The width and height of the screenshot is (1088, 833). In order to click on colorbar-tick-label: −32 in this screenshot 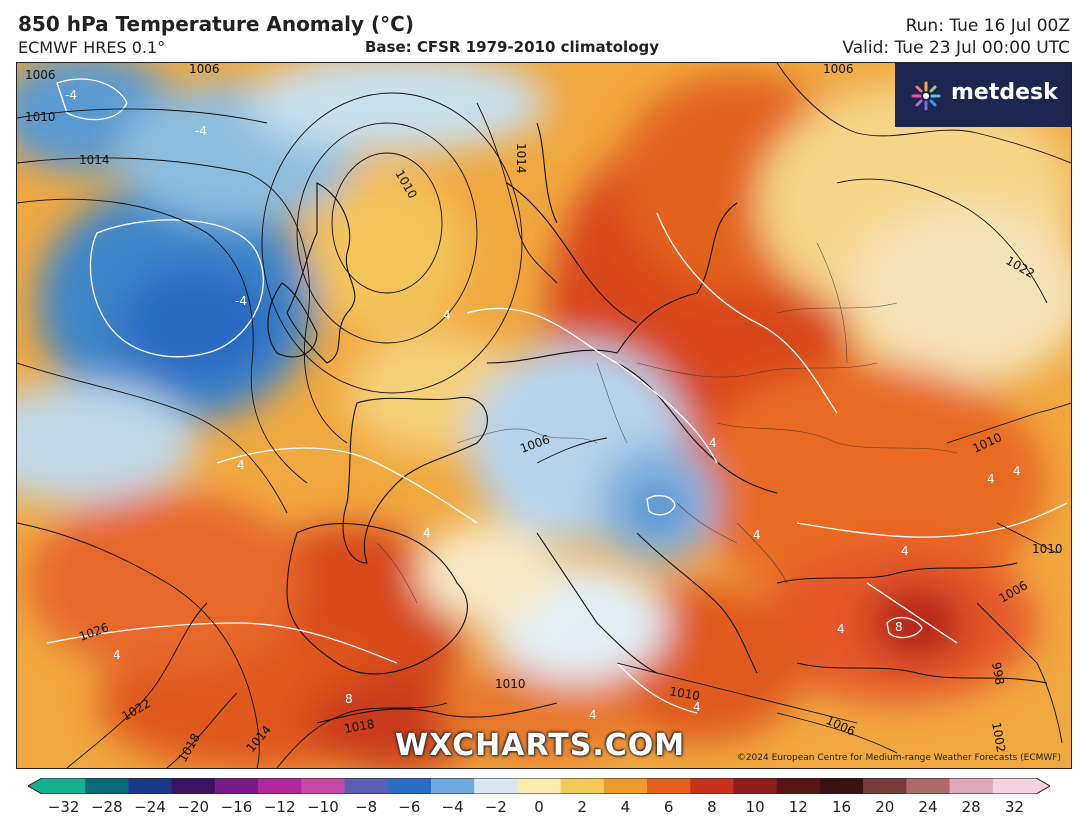, I will do `click(63, 807)`.